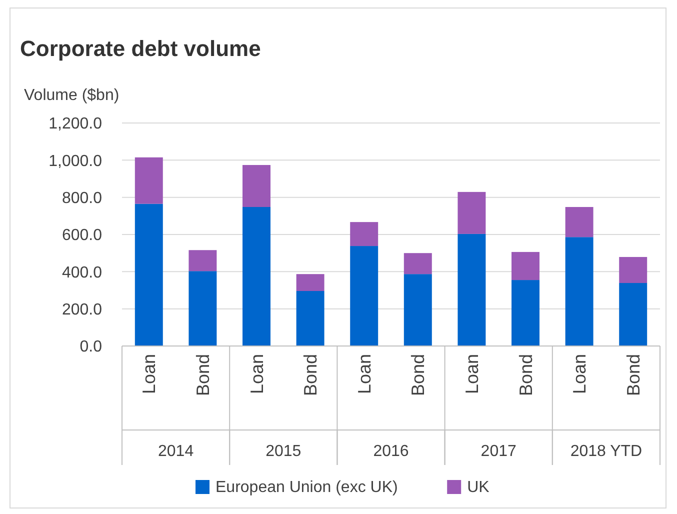 The image size is (677, 514). Describe the element at coordinates (75, 161) in the screenshot. I see `y-tick-label: 1,000.0` at that location.